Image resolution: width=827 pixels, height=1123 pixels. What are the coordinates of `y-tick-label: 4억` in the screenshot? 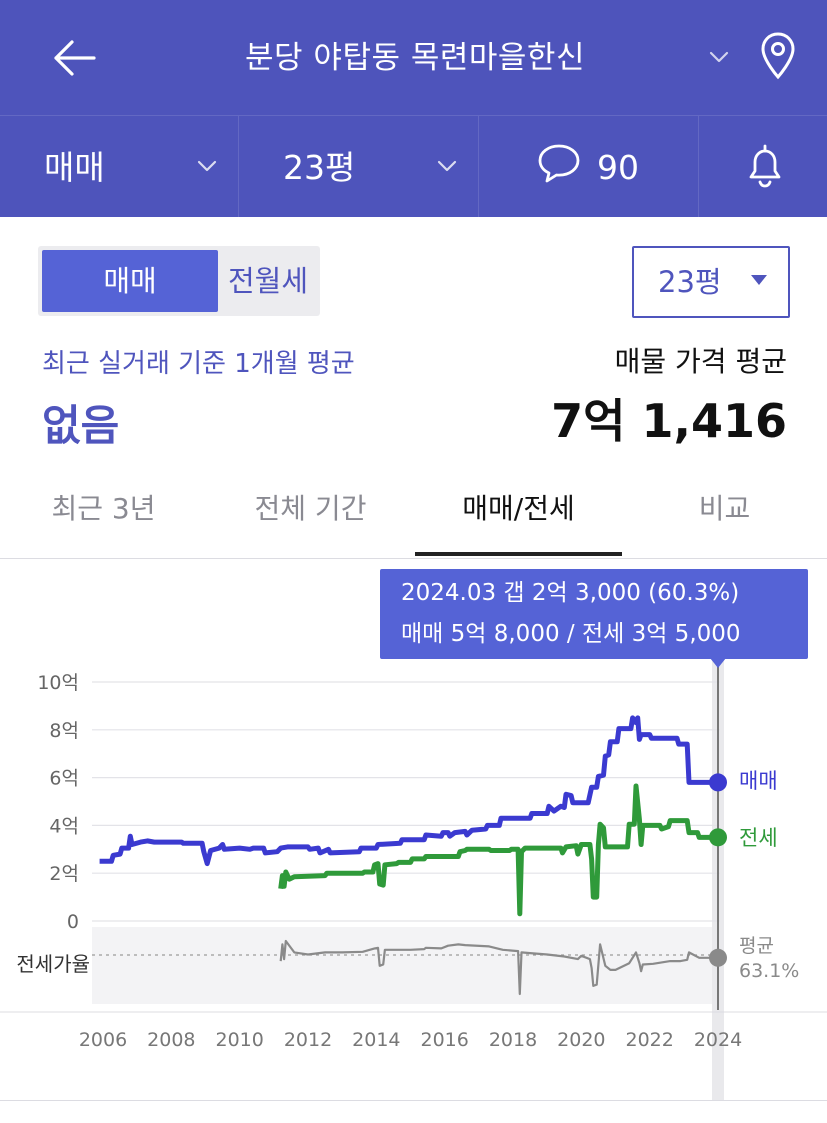 It's located at (64, 826).